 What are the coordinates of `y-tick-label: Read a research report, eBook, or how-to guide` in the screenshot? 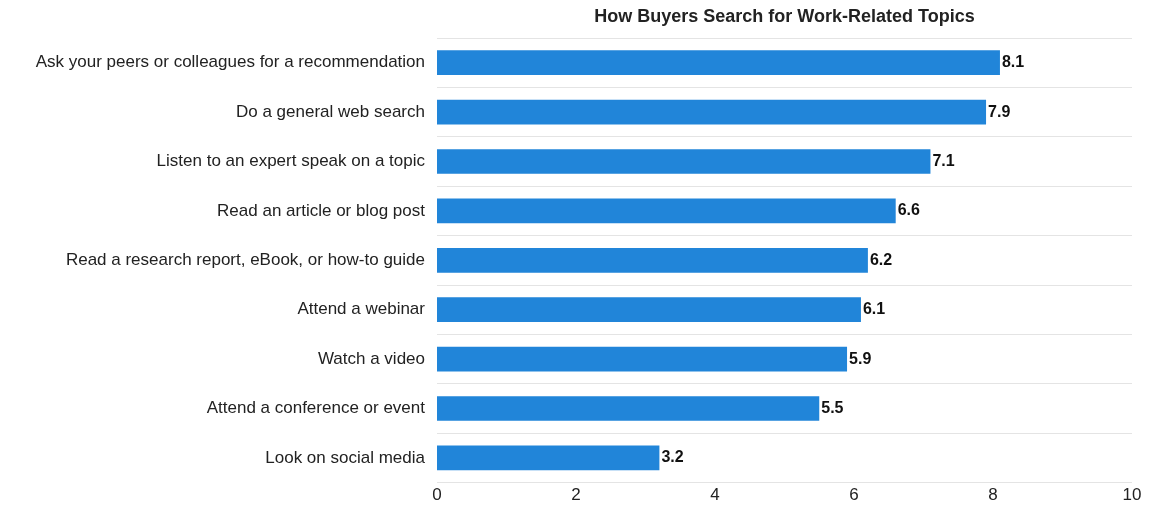 It's located at (245, 259).